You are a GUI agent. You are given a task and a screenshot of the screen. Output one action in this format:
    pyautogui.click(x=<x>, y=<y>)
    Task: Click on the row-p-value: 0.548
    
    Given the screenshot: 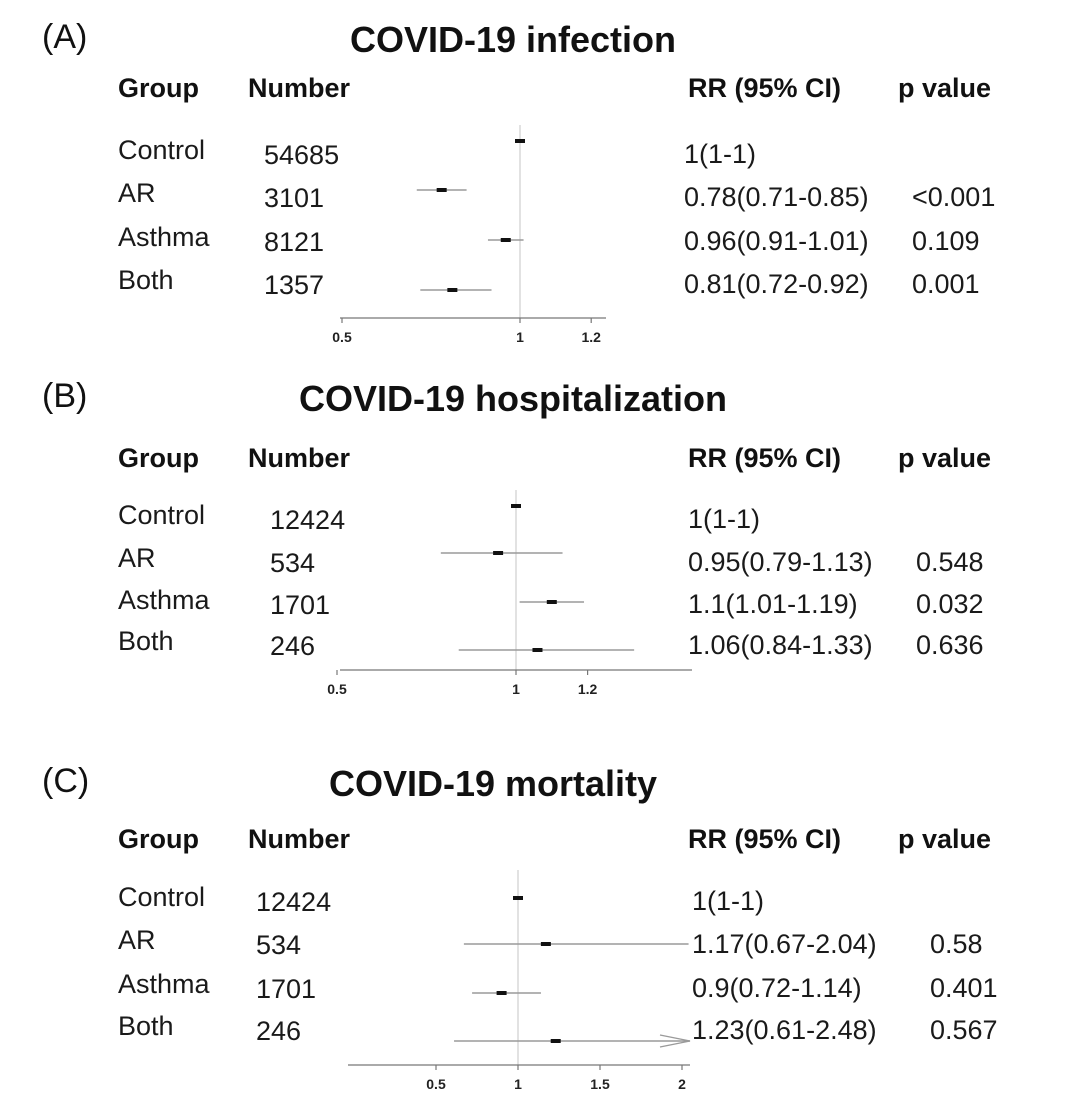 What is the action you would take?
    pyautogui.click(x=950, y=562)
    